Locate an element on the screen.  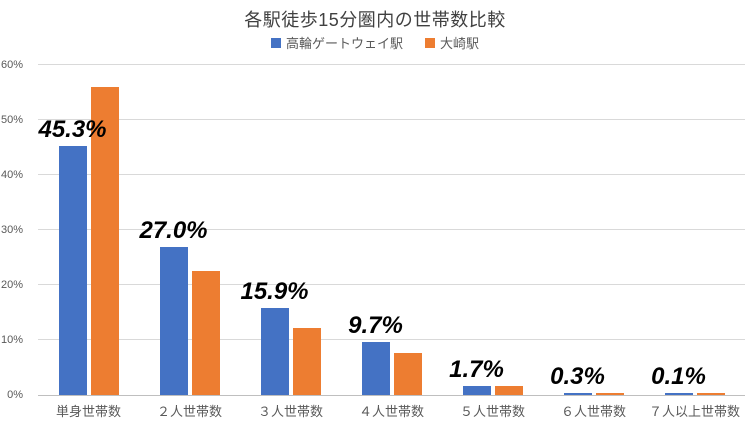
legend-item-osaki: 大崎駅 is located at coordinates (452, 42).